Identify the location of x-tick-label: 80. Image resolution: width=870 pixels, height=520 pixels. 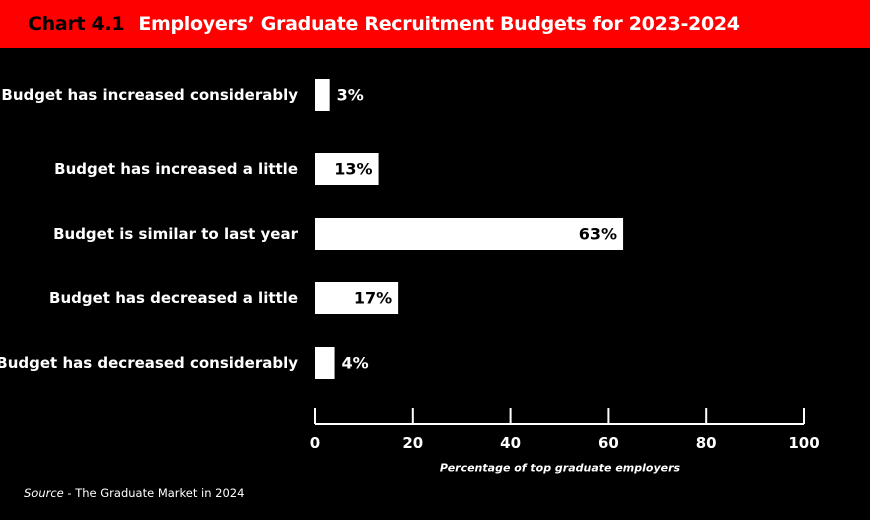
(706, 443).